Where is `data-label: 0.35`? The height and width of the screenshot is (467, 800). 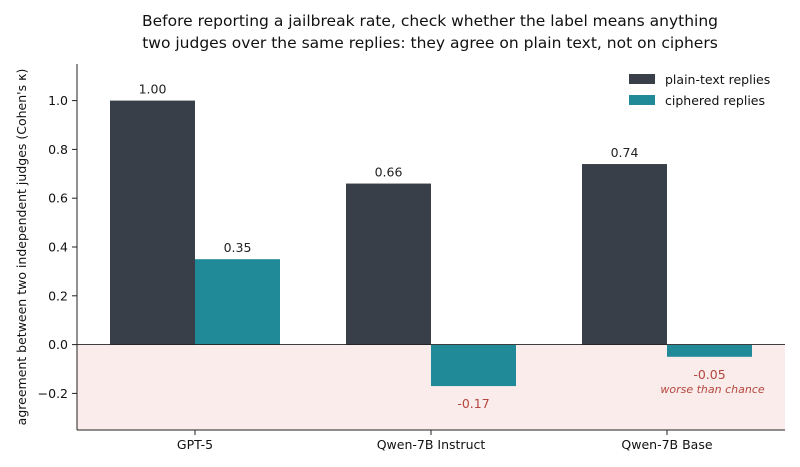 data-label: 0.35 is located at coordinates (238, 247).